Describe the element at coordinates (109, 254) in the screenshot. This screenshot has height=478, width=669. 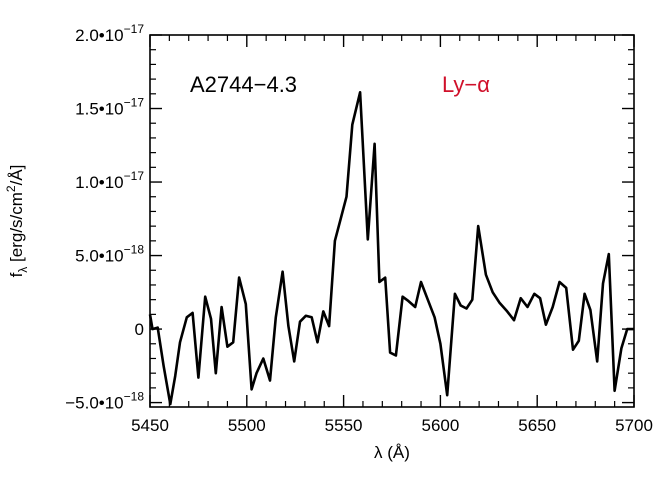
I see `y-tick-label: 5.0•10−18` at that location.